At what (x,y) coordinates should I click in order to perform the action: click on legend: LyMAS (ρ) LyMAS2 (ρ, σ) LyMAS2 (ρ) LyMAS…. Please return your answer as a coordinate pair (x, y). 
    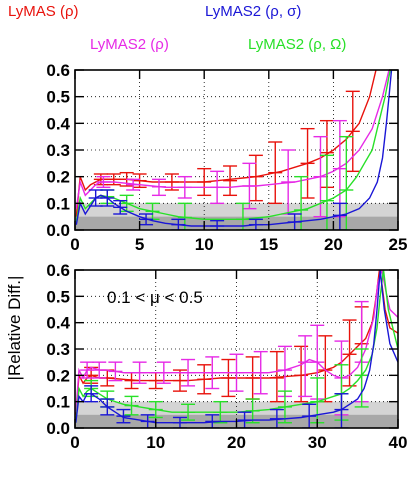
    Looking at the image, I should click on (177, 28).